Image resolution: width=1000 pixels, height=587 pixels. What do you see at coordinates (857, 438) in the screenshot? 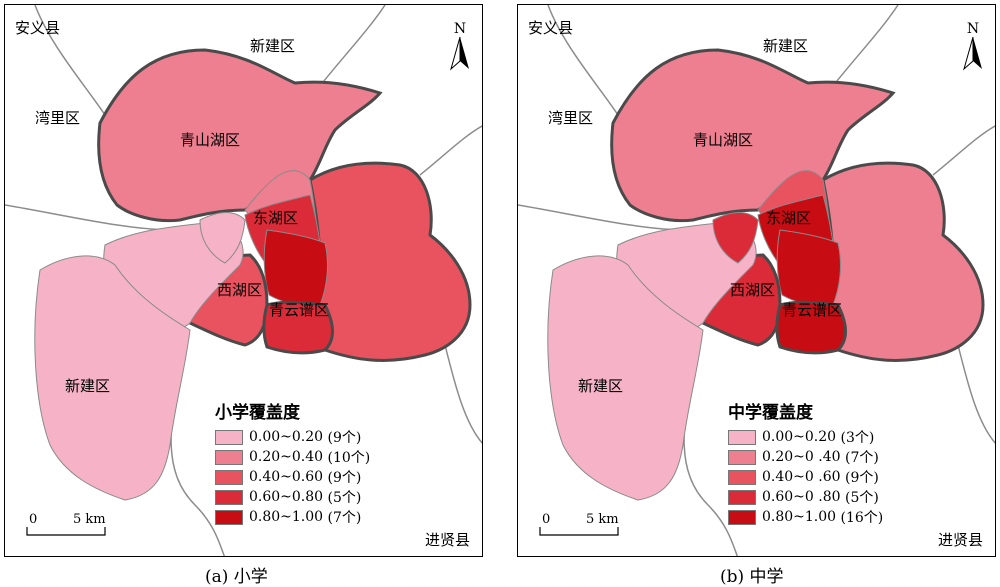
I see `legend-count: (3个)` at bounding box center [857, 438].